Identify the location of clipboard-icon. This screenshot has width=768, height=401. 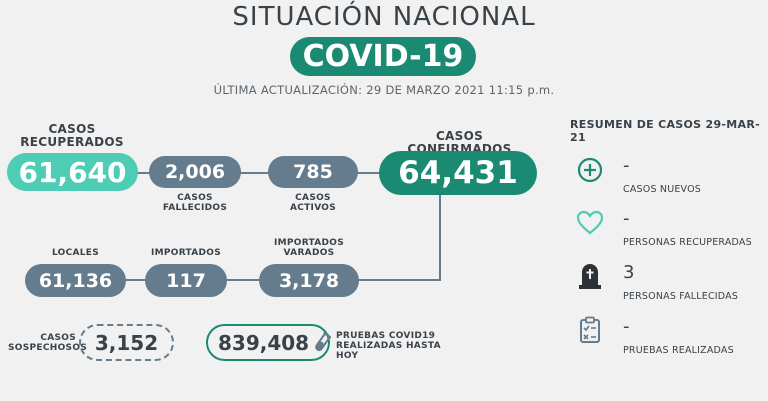
(590, 330).